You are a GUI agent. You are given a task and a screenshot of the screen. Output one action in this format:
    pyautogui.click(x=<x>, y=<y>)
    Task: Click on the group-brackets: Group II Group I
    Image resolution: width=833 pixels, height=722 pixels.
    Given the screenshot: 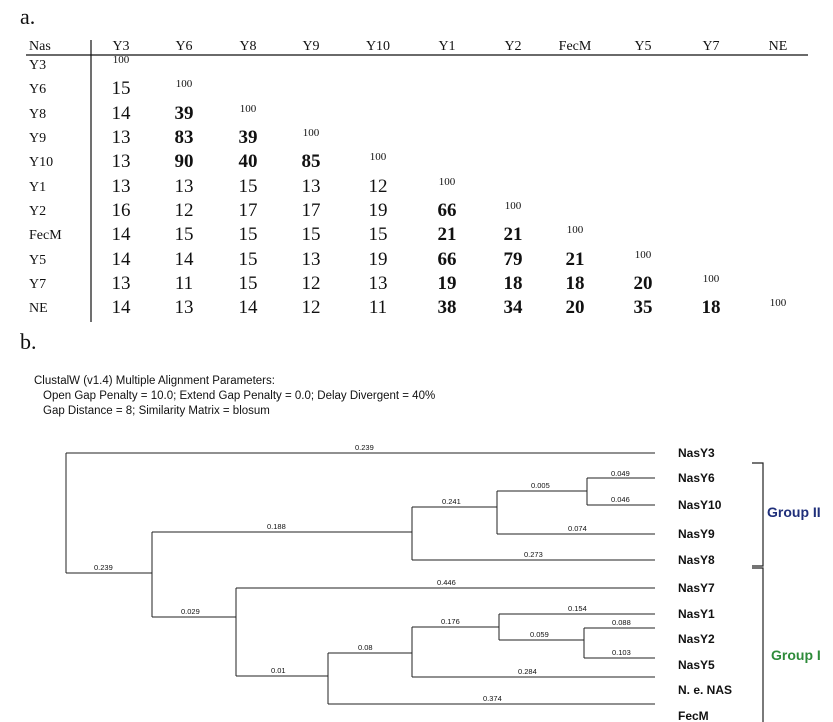 What is the action you would take?
    pyautogui.click(x=786, y=592)
    